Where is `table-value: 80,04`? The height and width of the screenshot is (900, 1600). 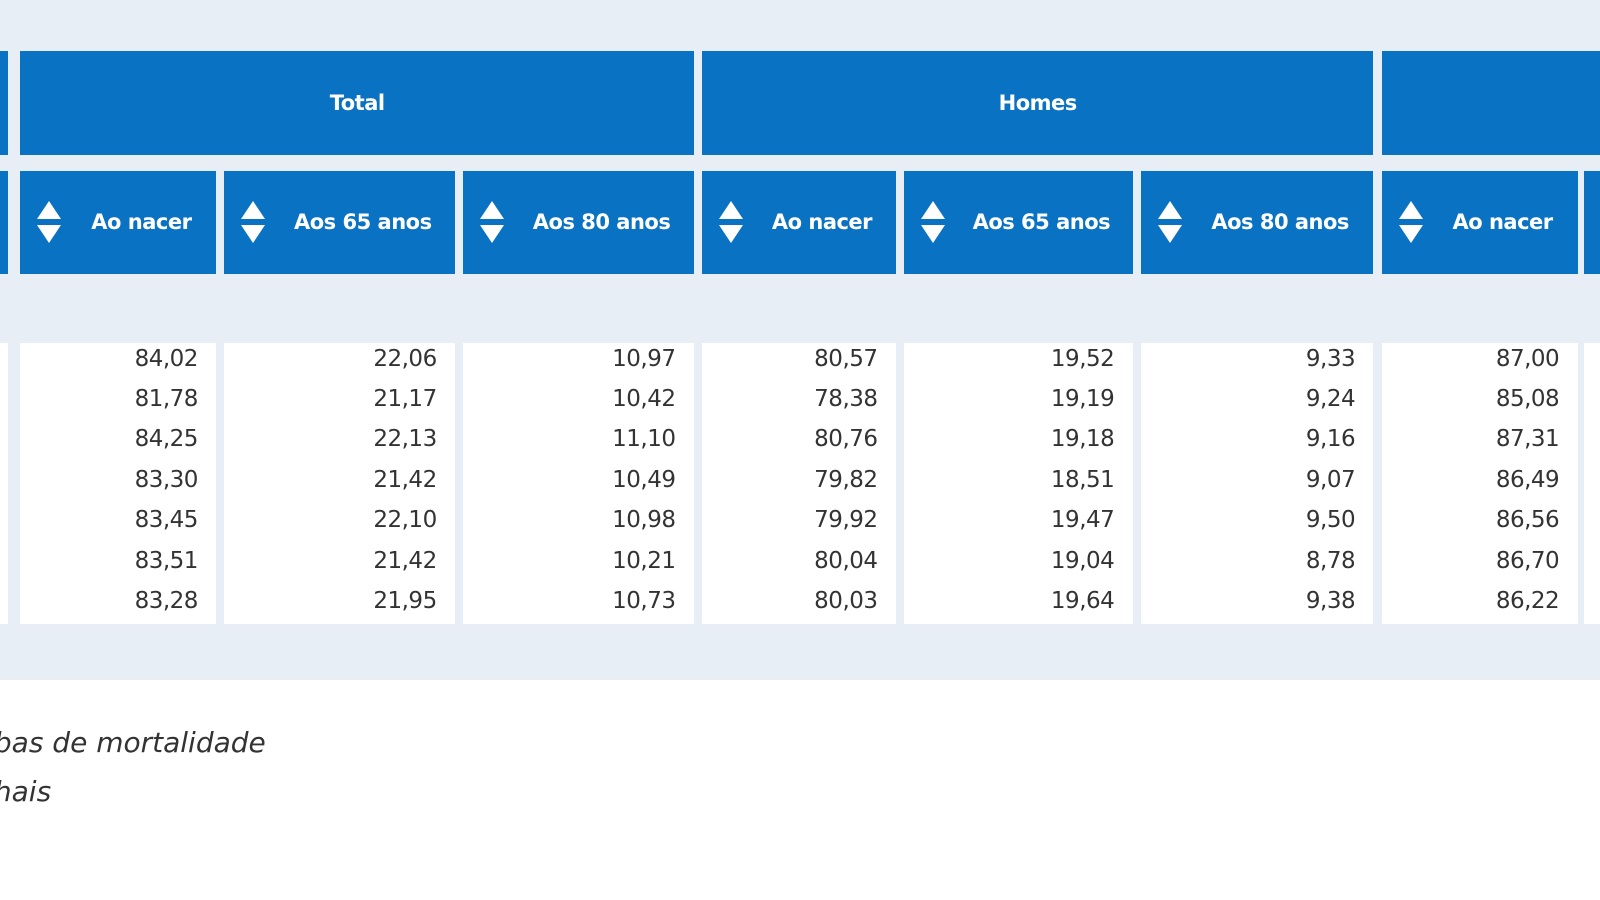 table-value: 80,04 is located at coordinates (846, 560).